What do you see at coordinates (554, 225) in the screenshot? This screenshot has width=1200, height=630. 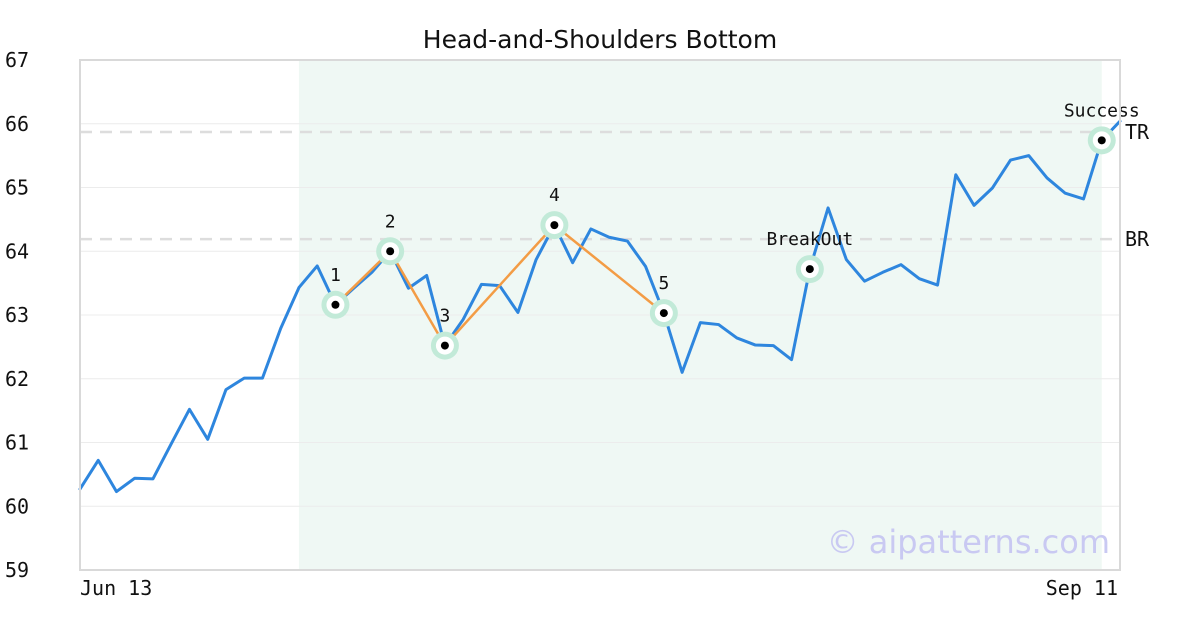 I see `pattern-point-4-dot` at bounding box center [554, 225].